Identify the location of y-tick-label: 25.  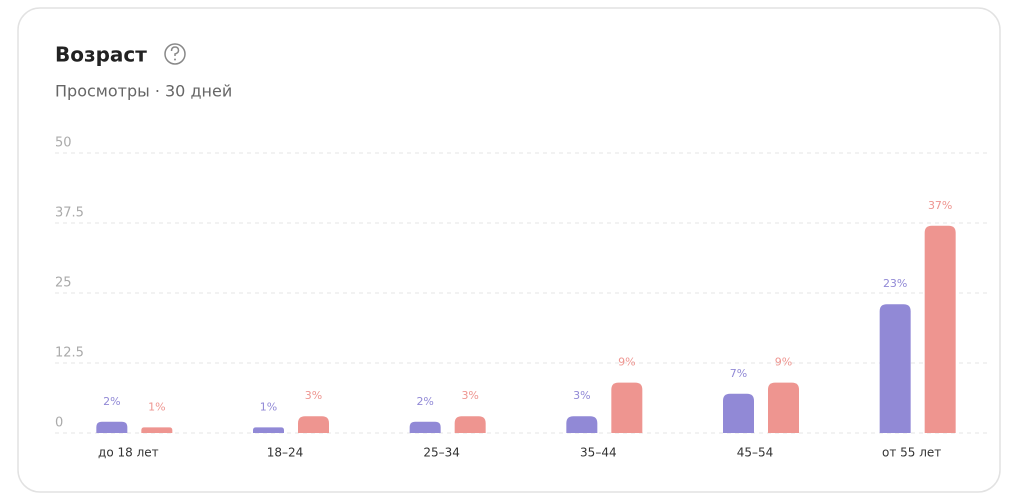
(63, 283).